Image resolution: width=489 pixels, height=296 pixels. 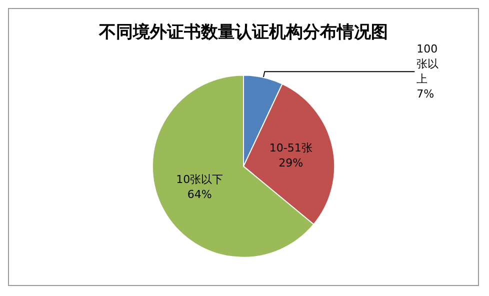 What do you see at coordinates (199, 194) in the screenshot?
I see `data-label: 64%` at bounding box center [199, 194].